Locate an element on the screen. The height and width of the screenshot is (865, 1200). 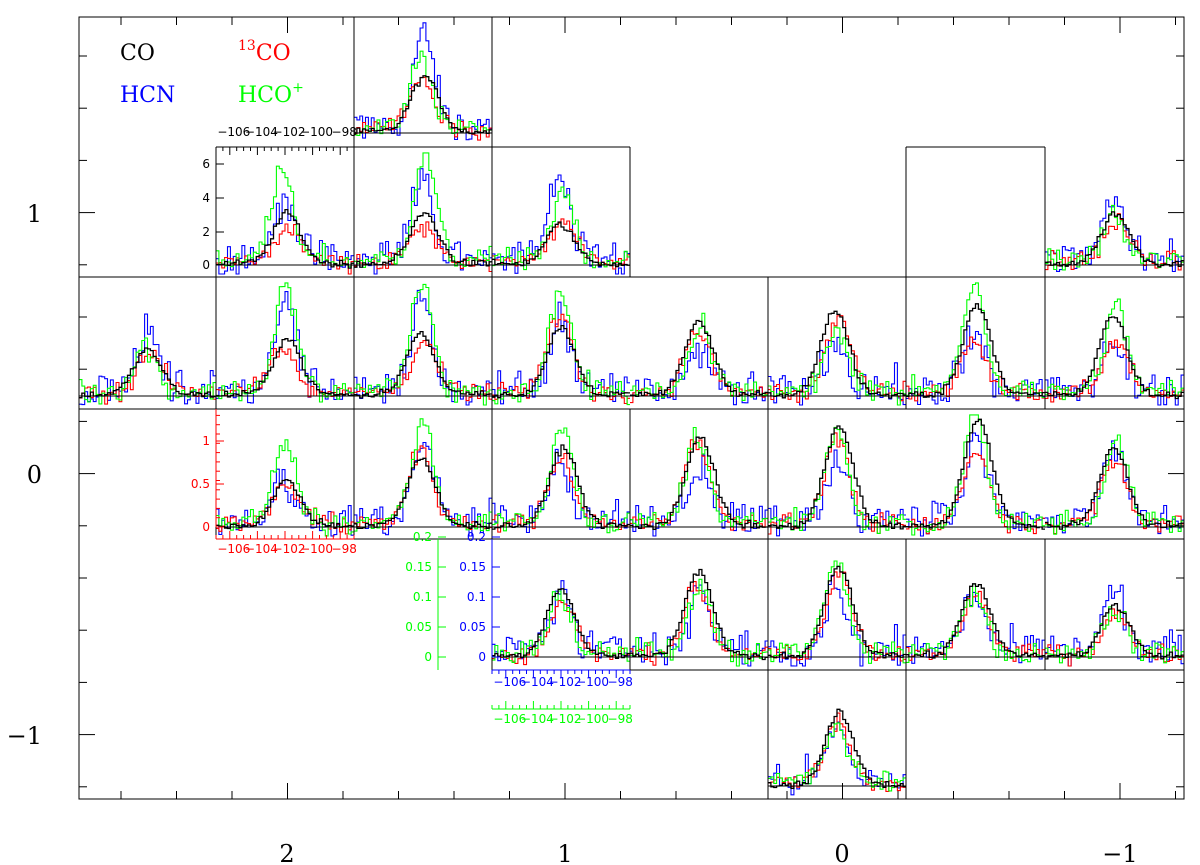
13co-intensity-axis: 00.51 is located at coordinates (207, 471).